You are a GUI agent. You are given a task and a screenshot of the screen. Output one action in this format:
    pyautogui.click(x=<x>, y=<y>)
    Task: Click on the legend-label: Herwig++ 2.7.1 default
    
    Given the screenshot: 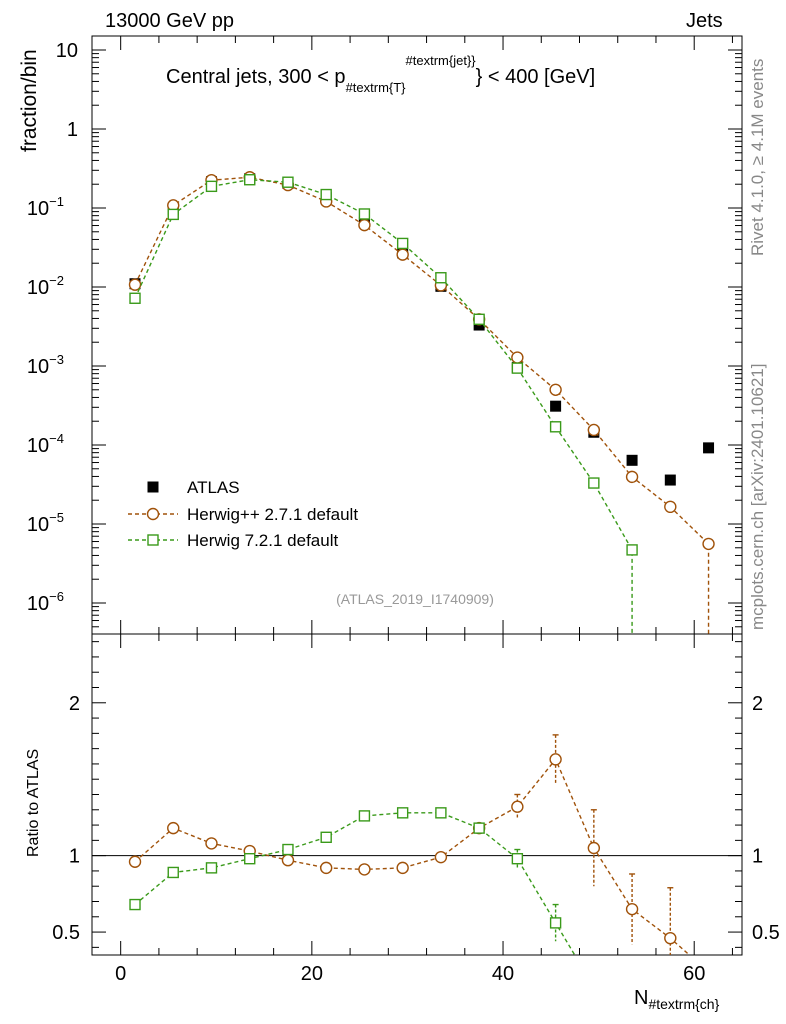 What is the action you would take?
    pyautogui.click(x=272, y=514)
    